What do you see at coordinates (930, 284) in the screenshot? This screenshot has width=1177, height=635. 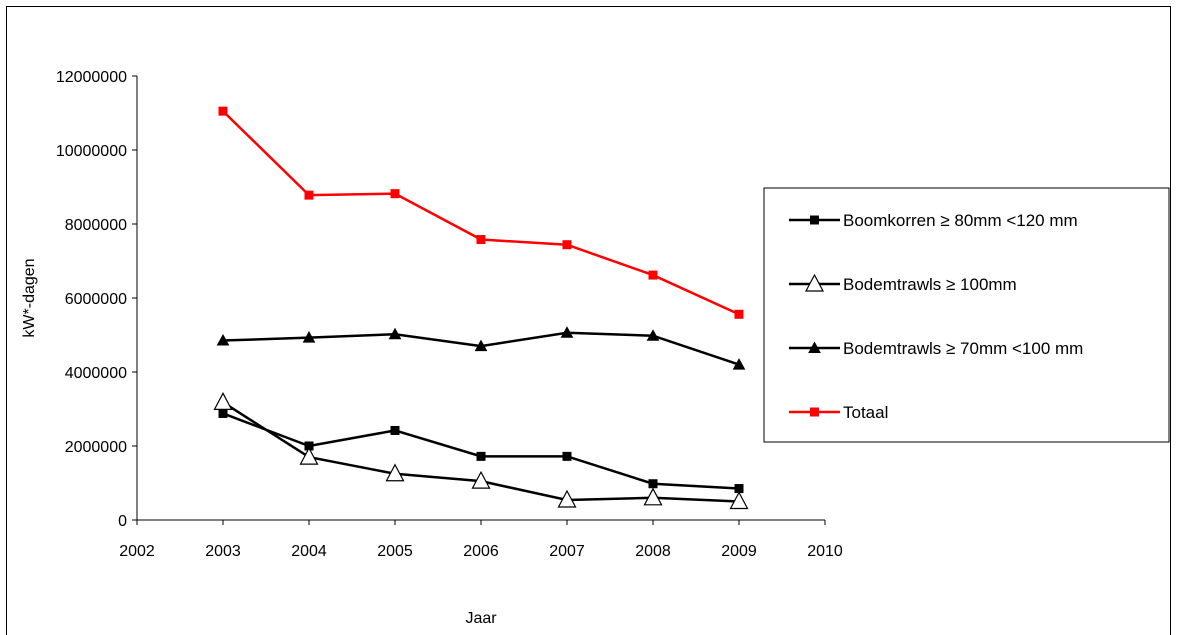 I see `legend-label: Bodemtrawls ≥ 100mm` at bounding box center [930, 284].